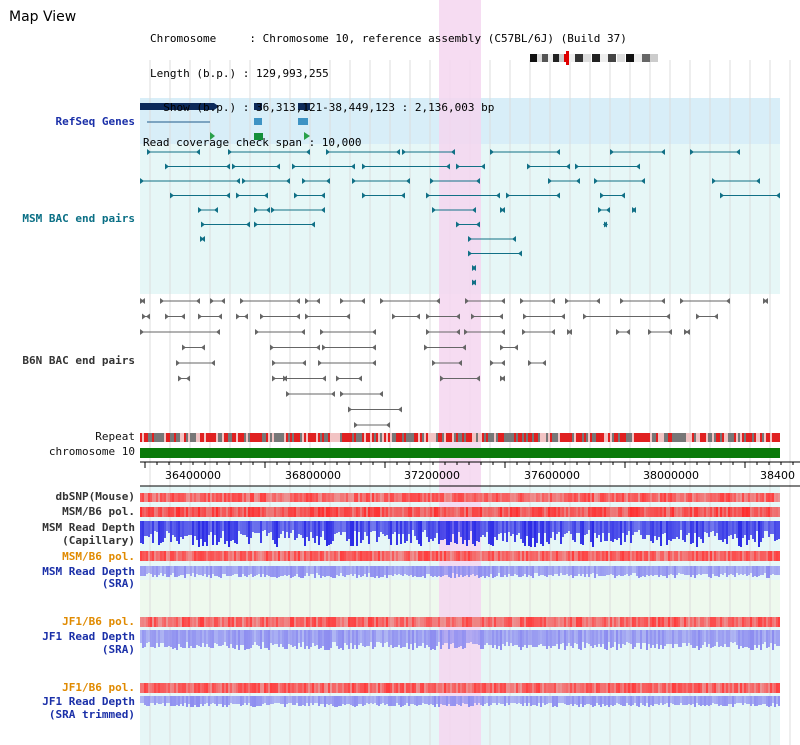 The height and width of the screenshot is (745, 800). What do you see at coordinates (98, 556) in the screenshot?
I see `msm-b6-pol-label-2: MSM/B6 pol.` at bounding box center [98, 556].